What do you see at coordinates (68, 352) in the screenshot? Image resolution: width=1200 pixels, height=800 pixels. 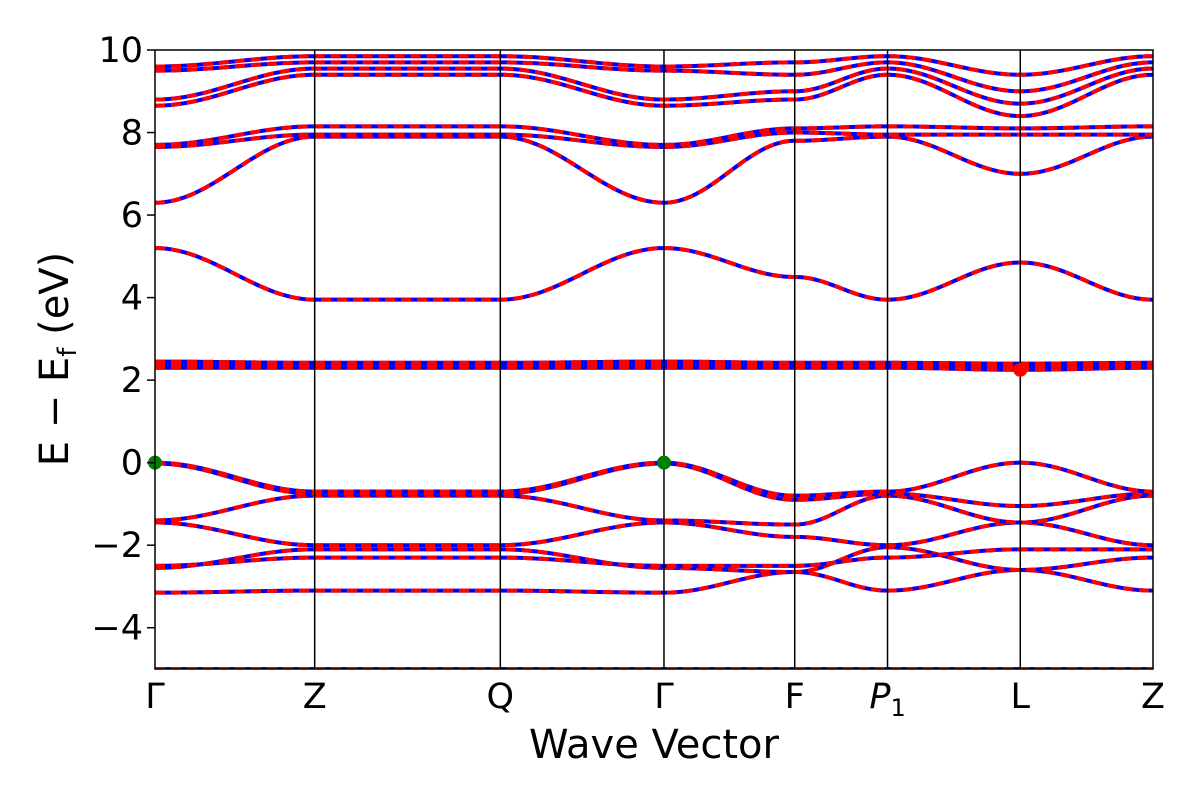 I see `y-axis-title-sub: f` at bounding box center [68, 352].